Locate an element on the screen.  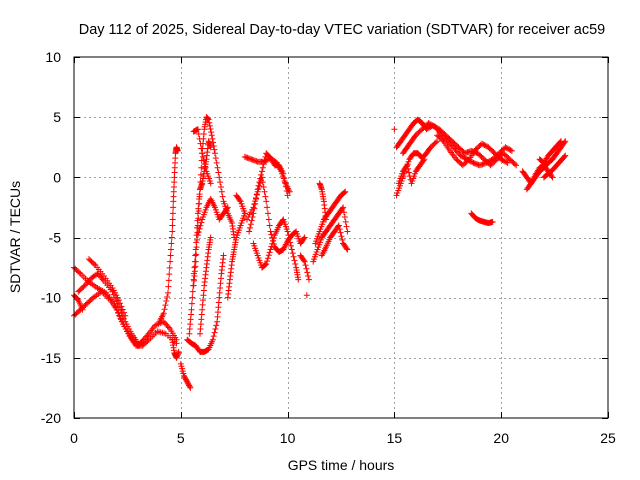
x-tick-label: 20 is located at coordinates (501, 438).